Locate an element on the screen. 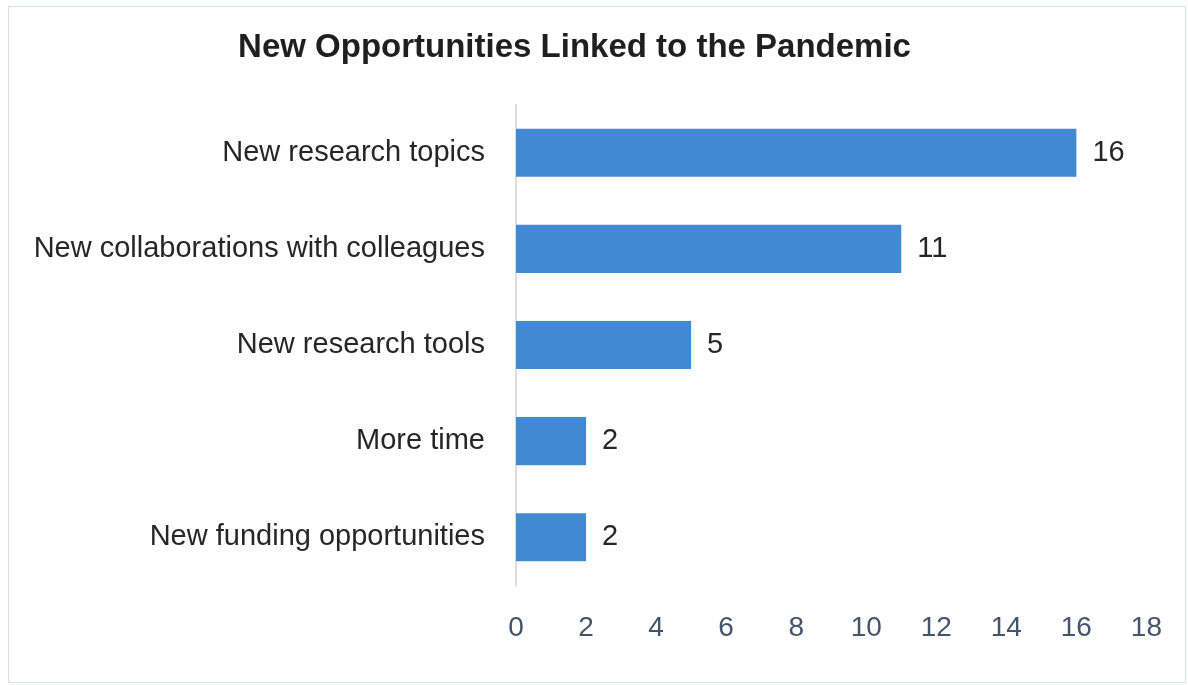  chart-title: New Opportunities Linked to the Pandemic is located at coordinates (574, 45).